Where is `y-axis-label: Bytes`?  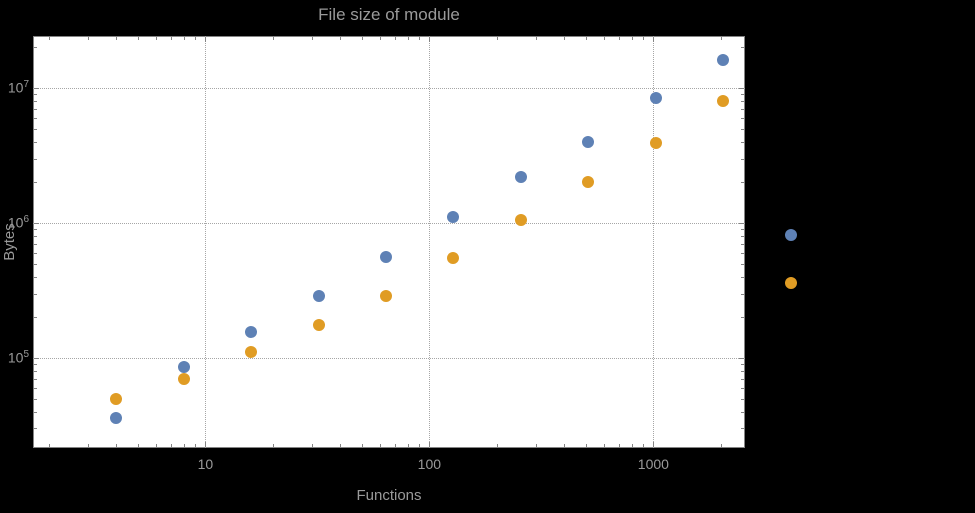
y-axis-label: Bytes is located at coordinates (9, 242).